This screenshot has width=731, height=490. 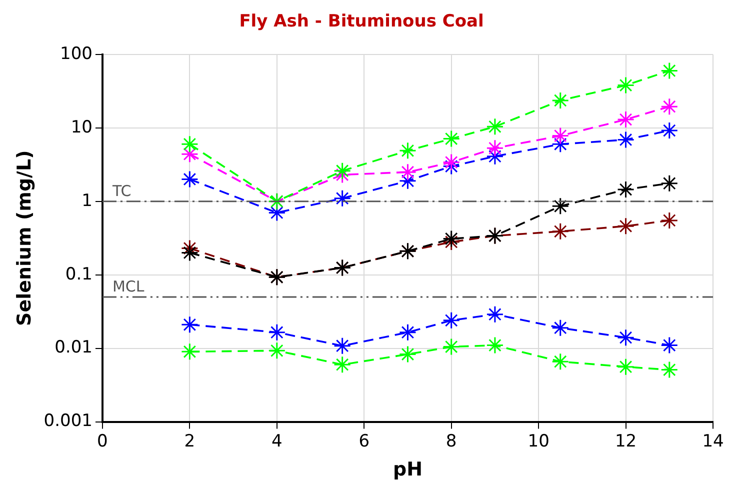 What do you see at coordinates (128, 286) in the screenshot?
I see `ref-line-label: MCL` at bounding box center [128, 286].